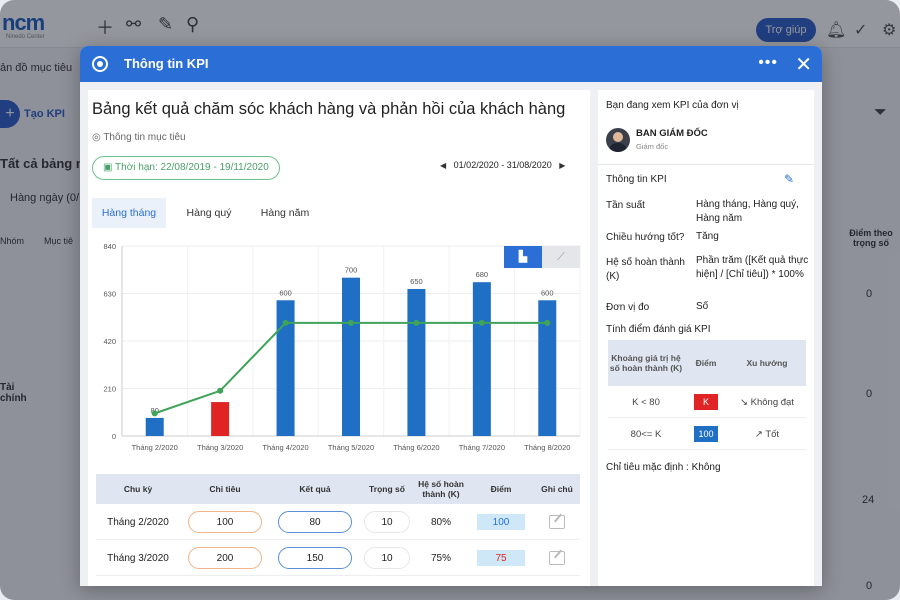 The width and height of the screenshot is (900, 600). Describe the element at coordinates (561, 257) in the screenshot. I see `line-chart-icon: ⟋` at that location.